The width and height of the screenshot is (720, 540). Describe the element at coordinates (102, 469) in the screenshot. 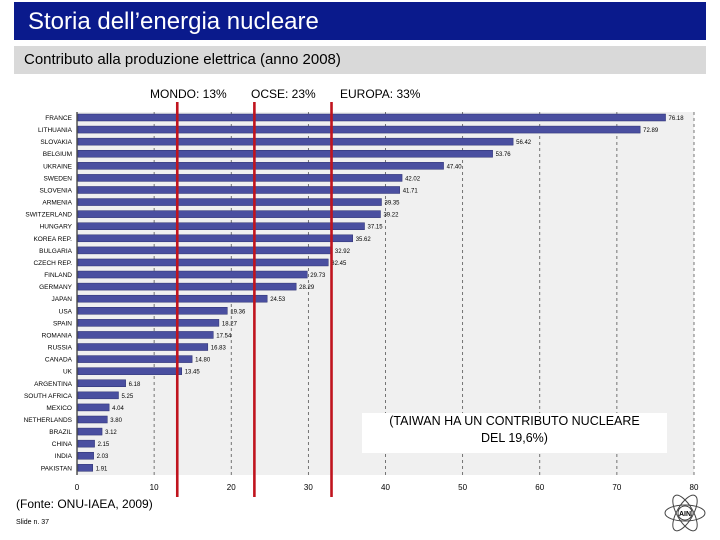

I see `value-label: 1.91` at that location.